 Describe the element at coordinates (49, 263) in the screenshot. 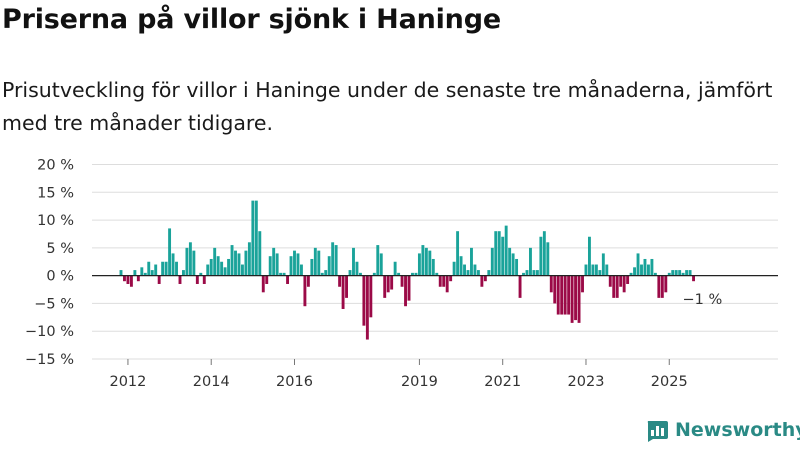

I see `y-axis-labels: 20 % 15 % 10 % 5 % 0 % −5 % −10 % −15 %` at that location.